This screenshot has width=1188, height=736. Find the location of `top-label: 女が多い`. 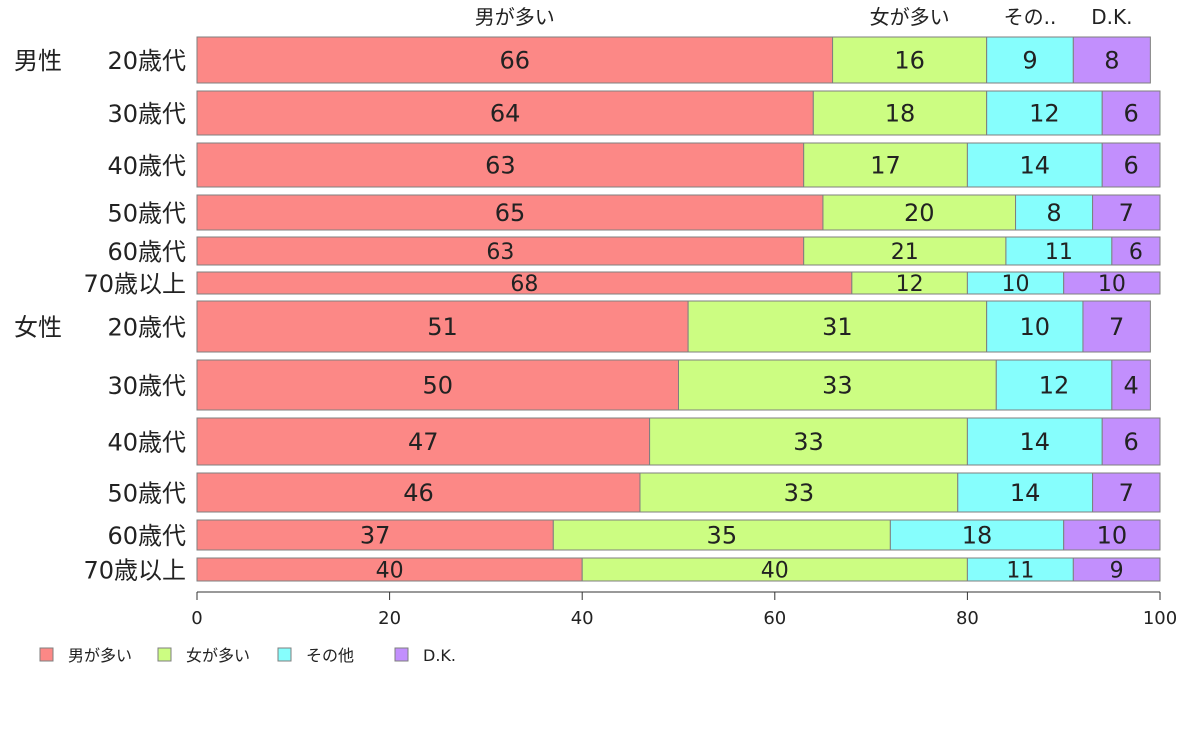

top-label: 女が多い is located at coordinates (910, 17).